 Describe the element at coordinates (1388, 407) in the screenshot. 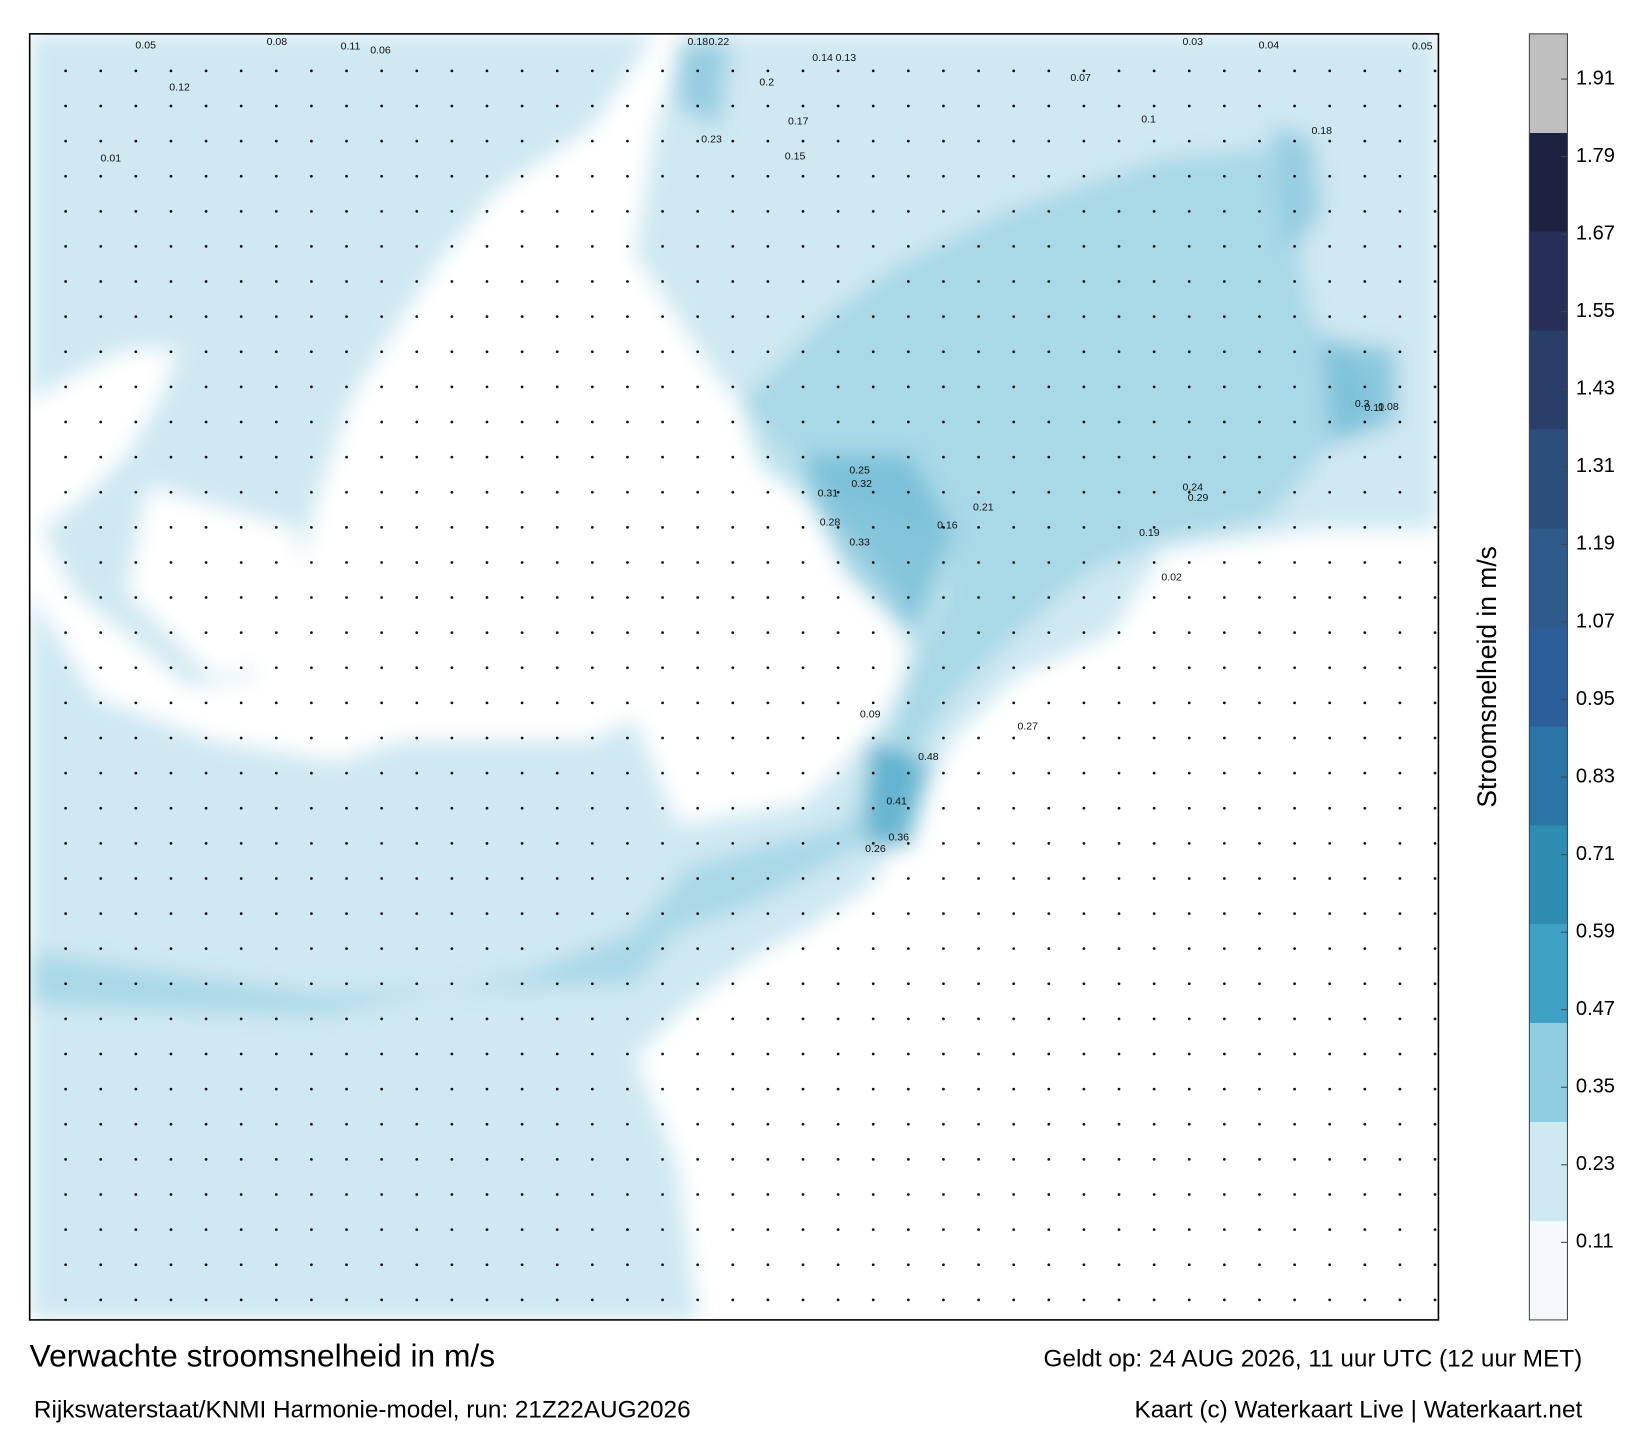

I see `current-label: 0.08` at that location.